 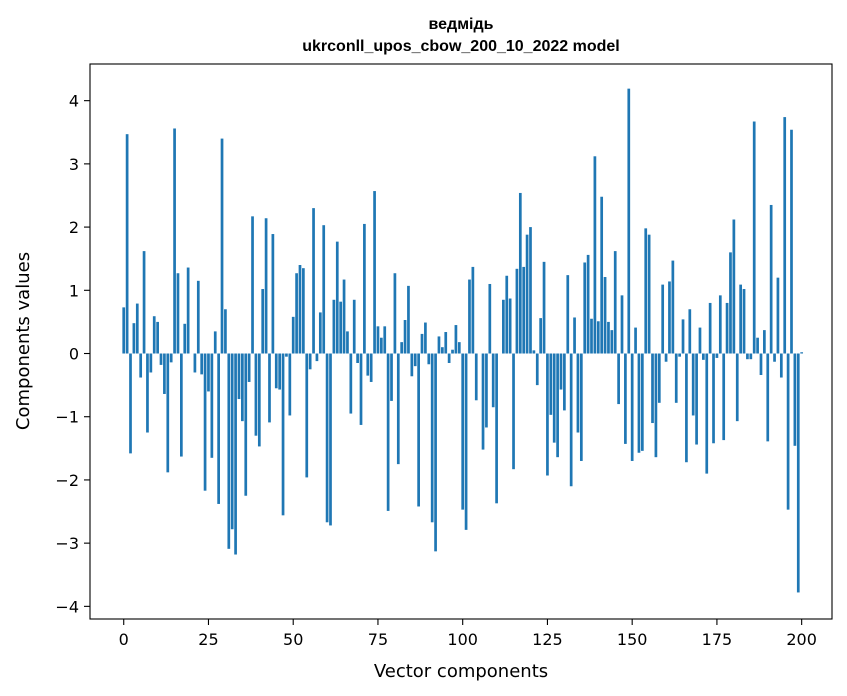 I want to click on y-tick-label-5: 1, so click(x=74, y=290).